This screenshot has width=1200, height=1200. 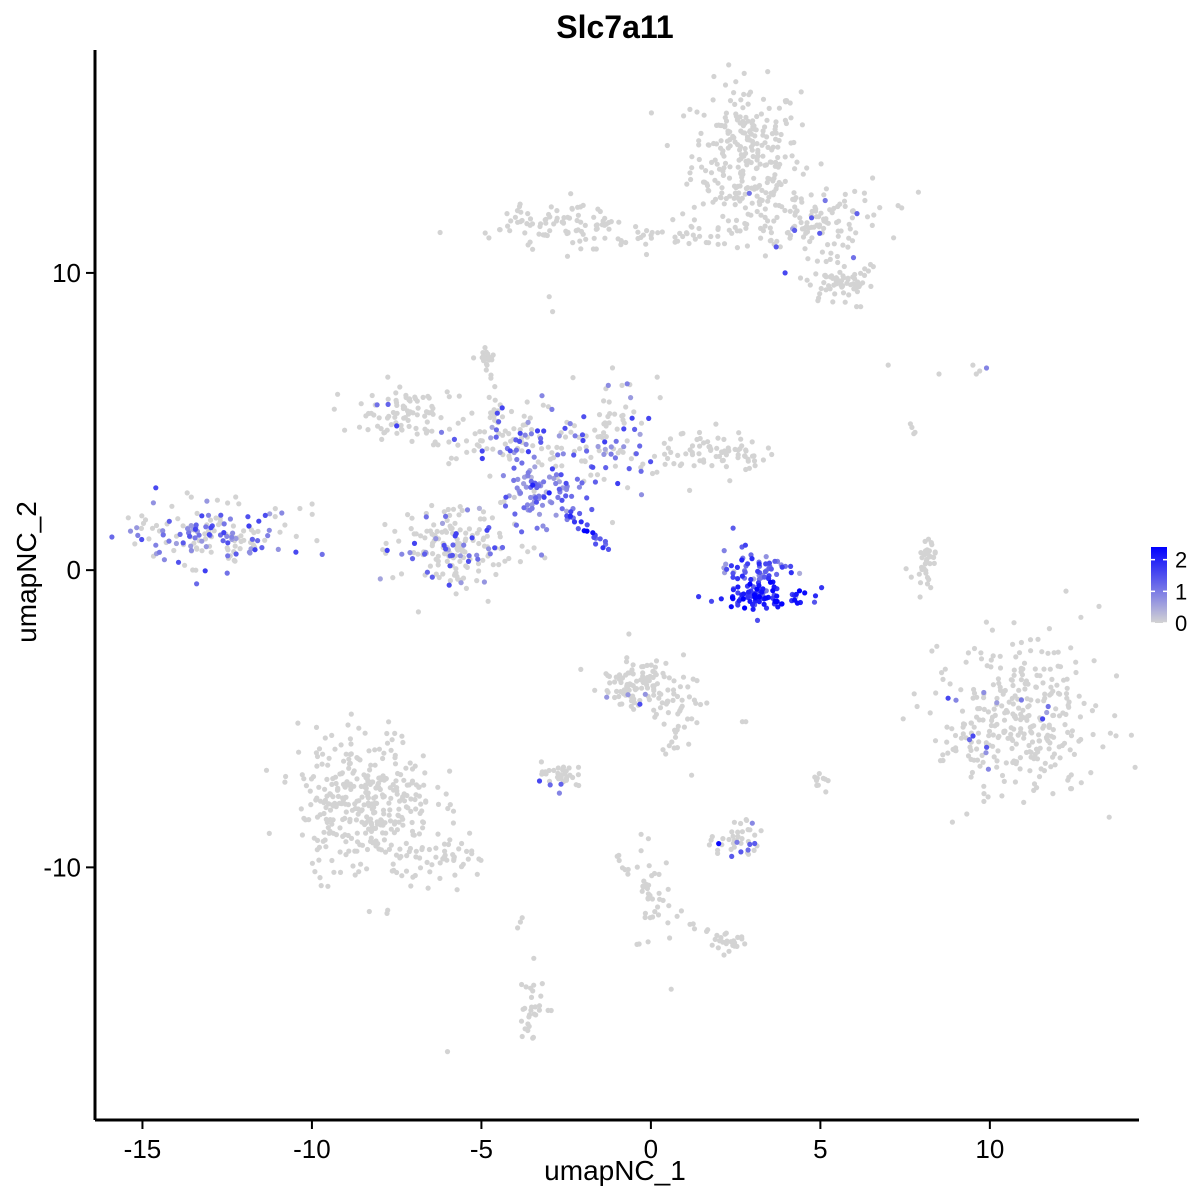 I want to click on x-axis-ticks: -15 -10 -5 0 5 10, so click(x=564, y=1142).